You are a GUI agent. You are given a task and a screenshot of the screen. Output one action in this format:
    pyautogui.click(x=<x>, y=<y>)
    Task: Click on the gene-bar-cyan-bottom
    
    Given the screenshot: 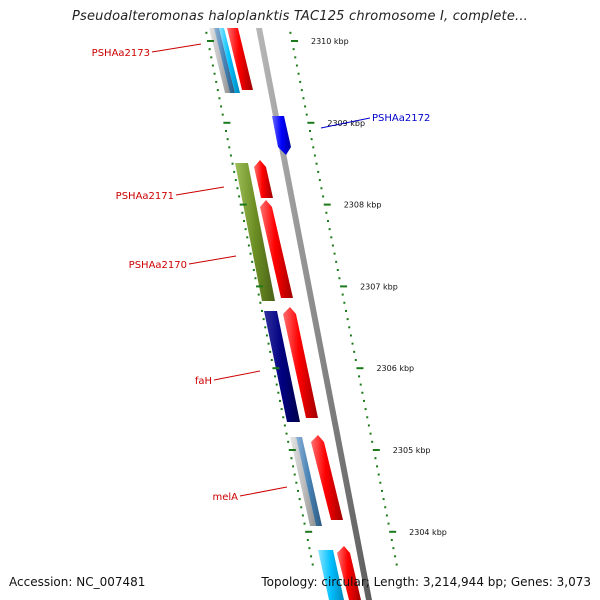 What is the action you would take?
    pyautogui.click(x=331, y=575)
    